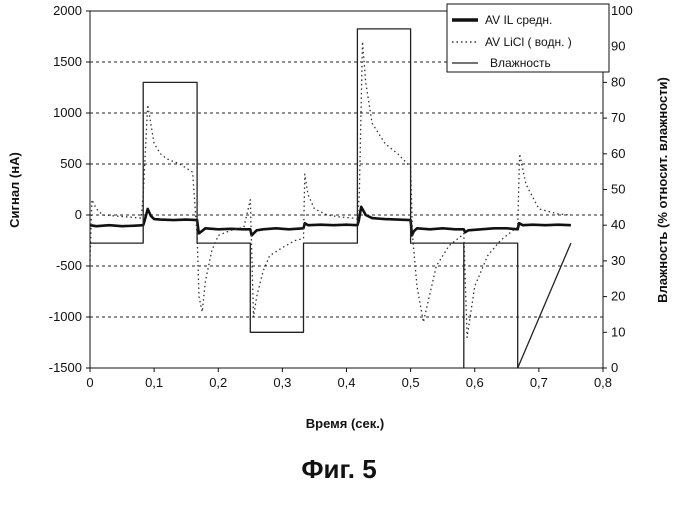 Image resolution: width=678 pixels, height=505 pixels. What do you see at coordinates (618, 224) in the screenshot?
I see `y-right-tick-label: 40` at bounding box center [618, 224].